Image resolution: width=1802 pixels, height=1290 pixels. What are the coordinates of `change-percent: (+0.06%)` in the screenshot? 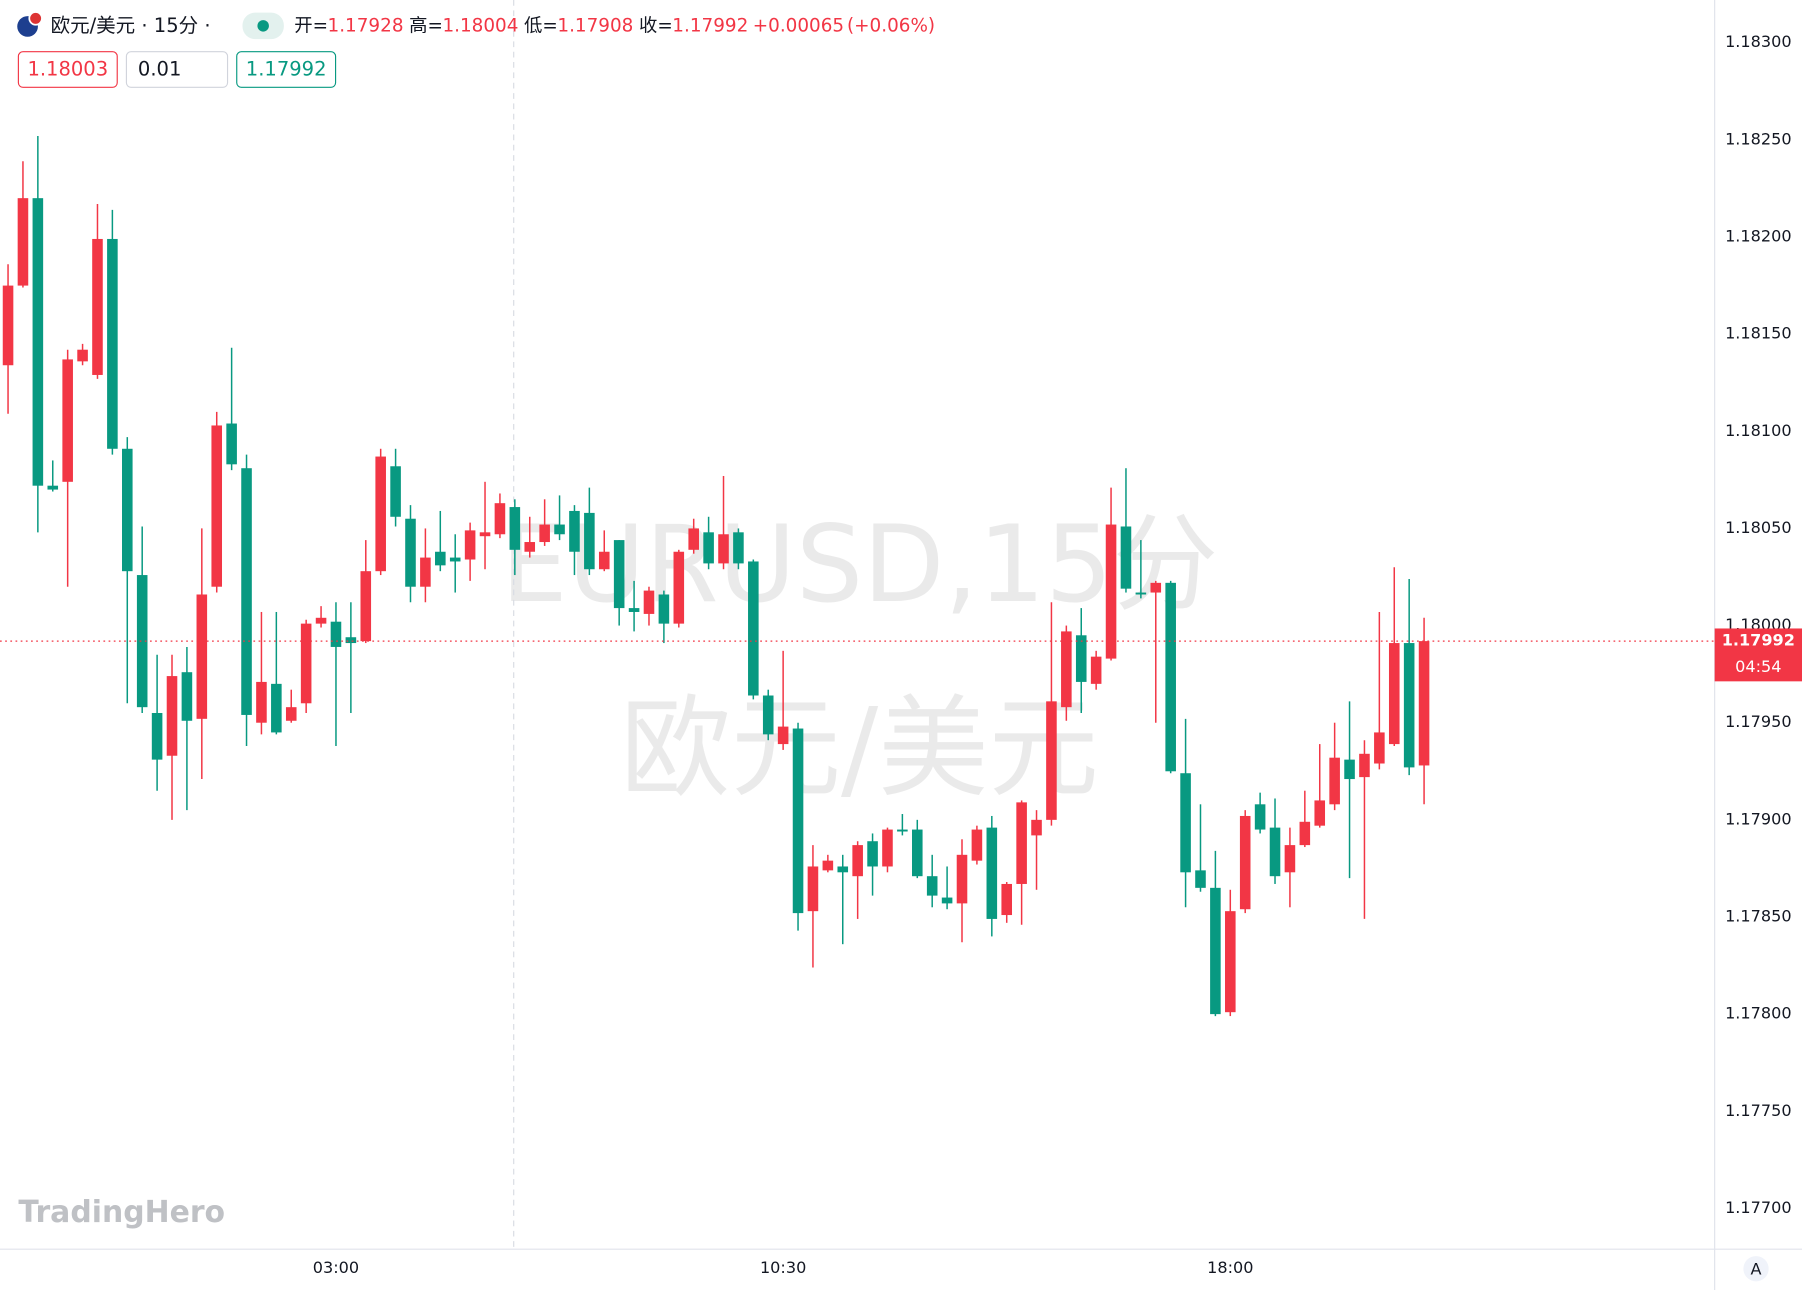 It's located at (891, 25).